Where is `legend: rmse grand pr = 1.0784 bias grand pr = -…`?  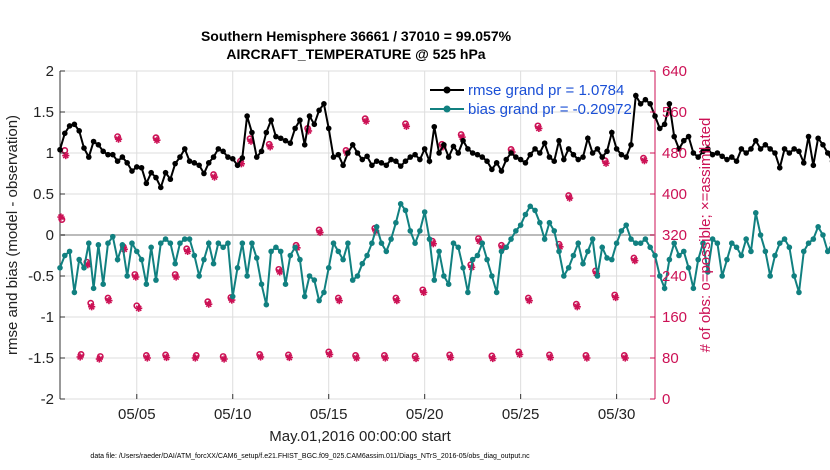 legend: rmse grand pr = 1.0784 bias grand pr = -… is located at coordinates (531, 100).